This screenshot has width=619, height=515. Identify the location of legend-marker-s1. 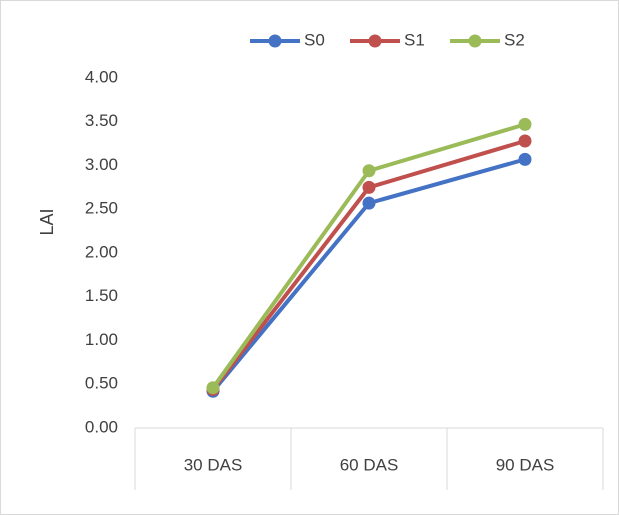
(375, 41).